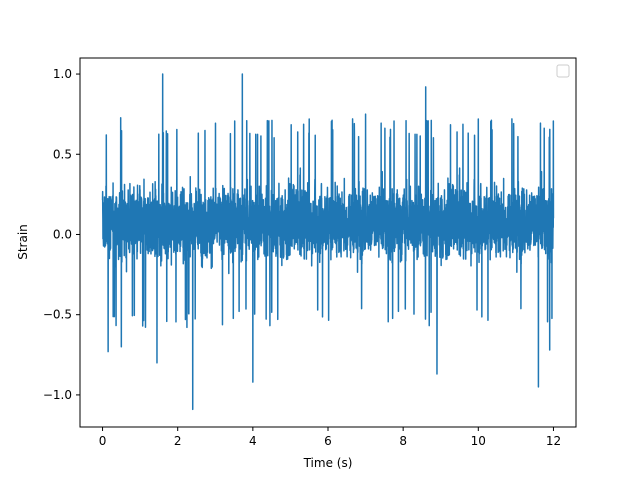 The image size is (640, 480). Describe the element at coordinates (328, 463) in the screenshot. I see `x-axis-label: Time (s)` at that location.